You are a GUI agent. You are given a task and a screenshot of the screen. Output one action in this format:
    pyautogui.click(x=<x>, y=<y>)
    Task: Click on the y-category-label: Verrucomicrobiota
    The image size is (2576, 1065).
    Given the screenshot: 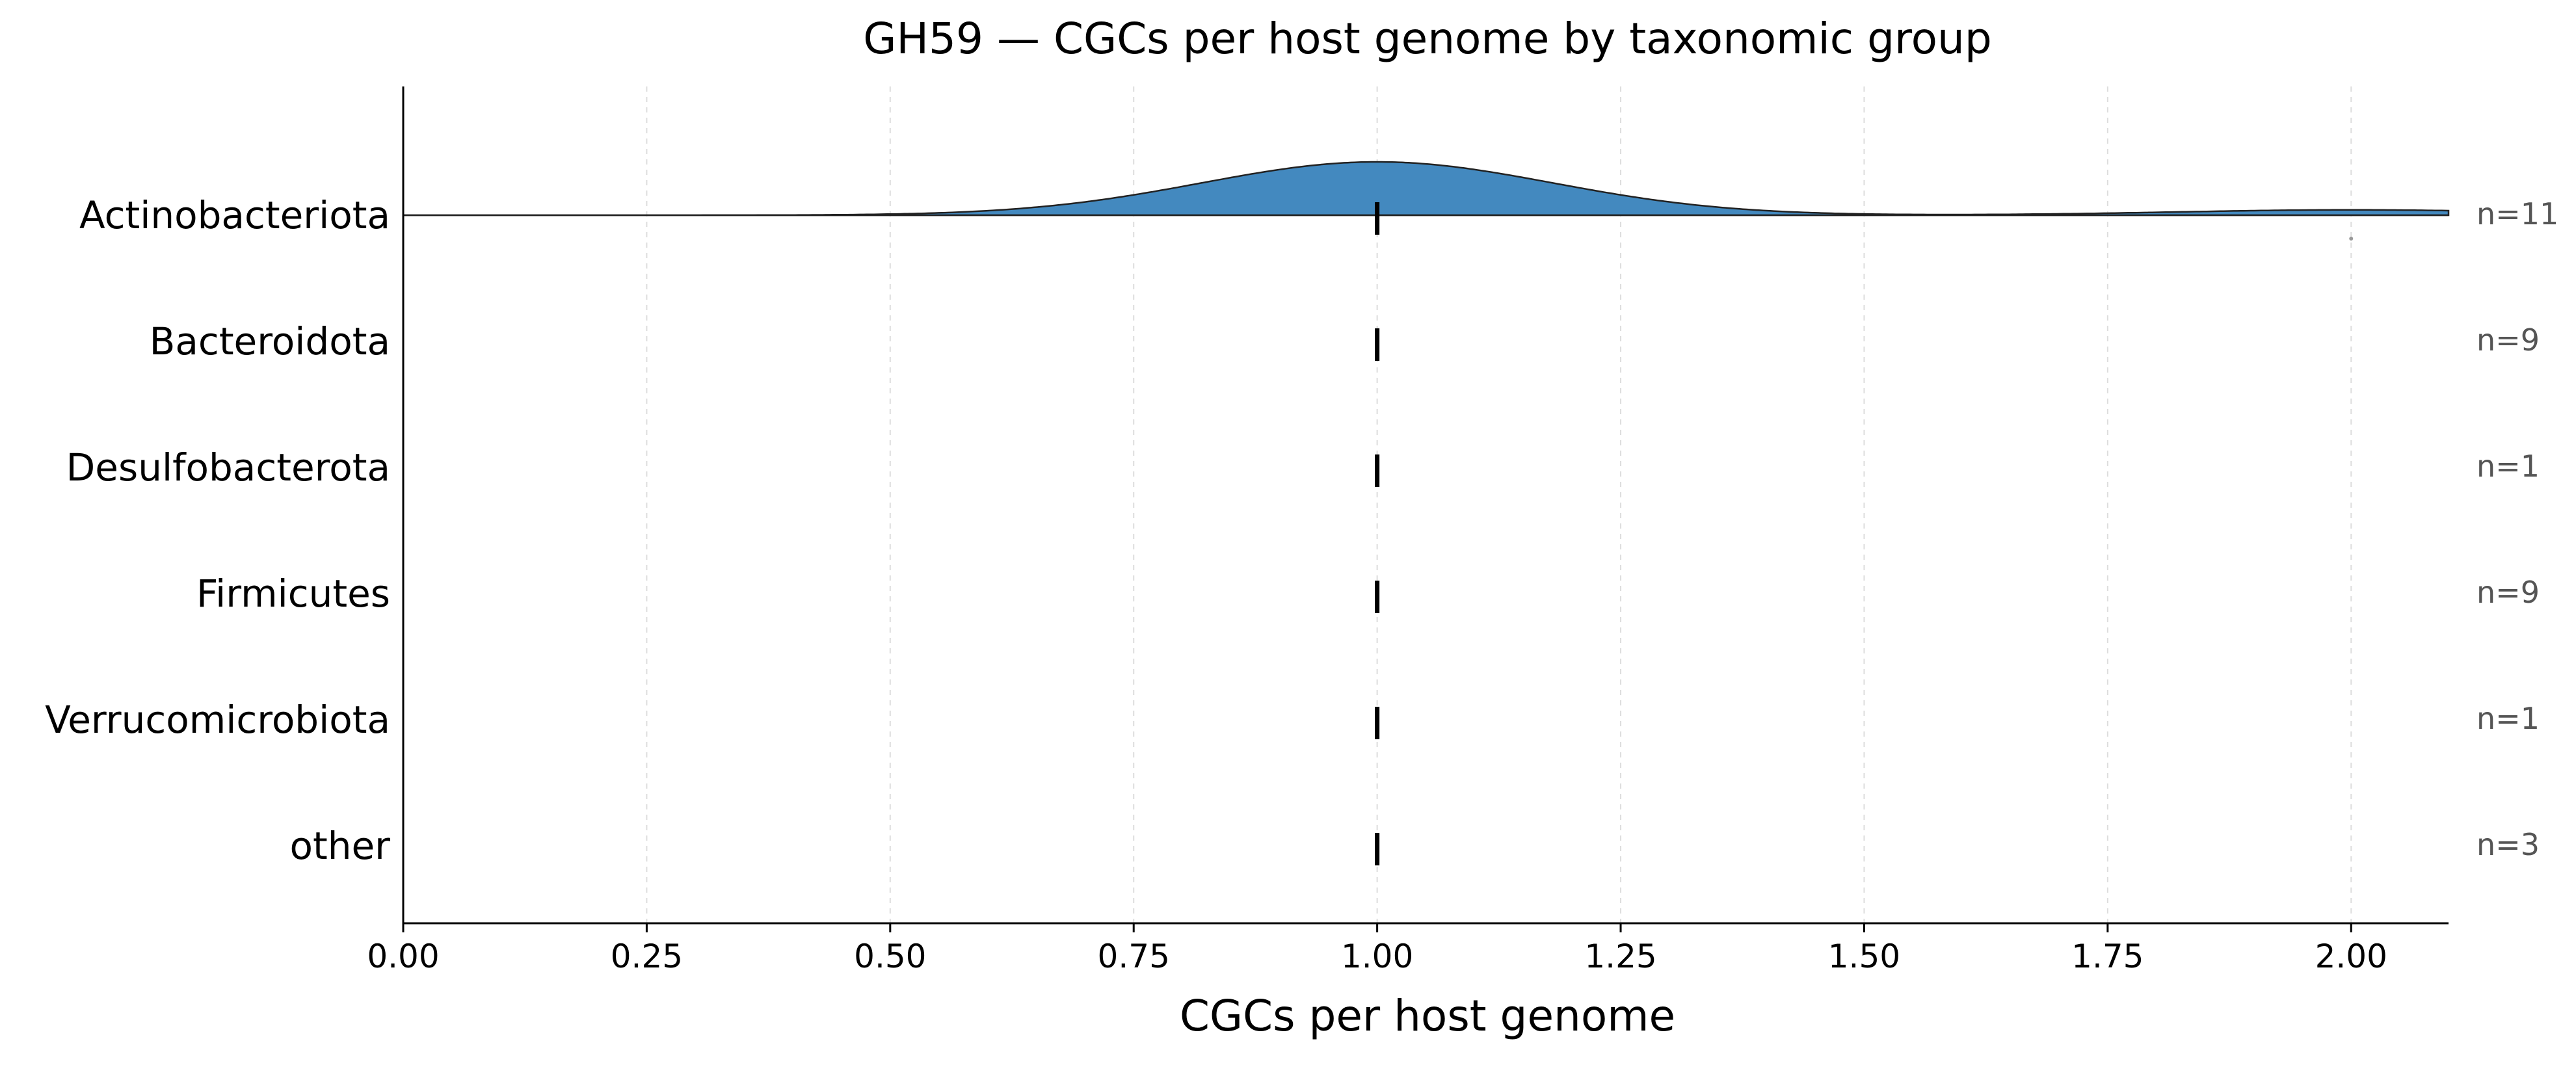 What is the action you would take?
    pyautogui.click(x=217, y=720)
    